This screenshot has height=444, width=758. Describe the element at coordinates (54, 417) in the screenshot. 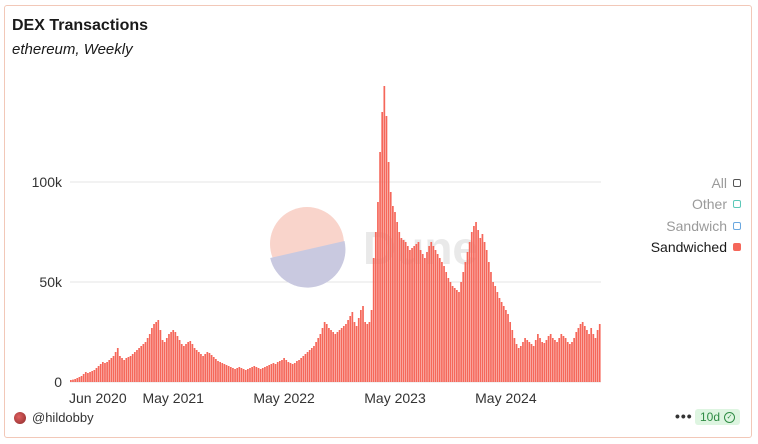

I see `author: @hildobby` at that location.